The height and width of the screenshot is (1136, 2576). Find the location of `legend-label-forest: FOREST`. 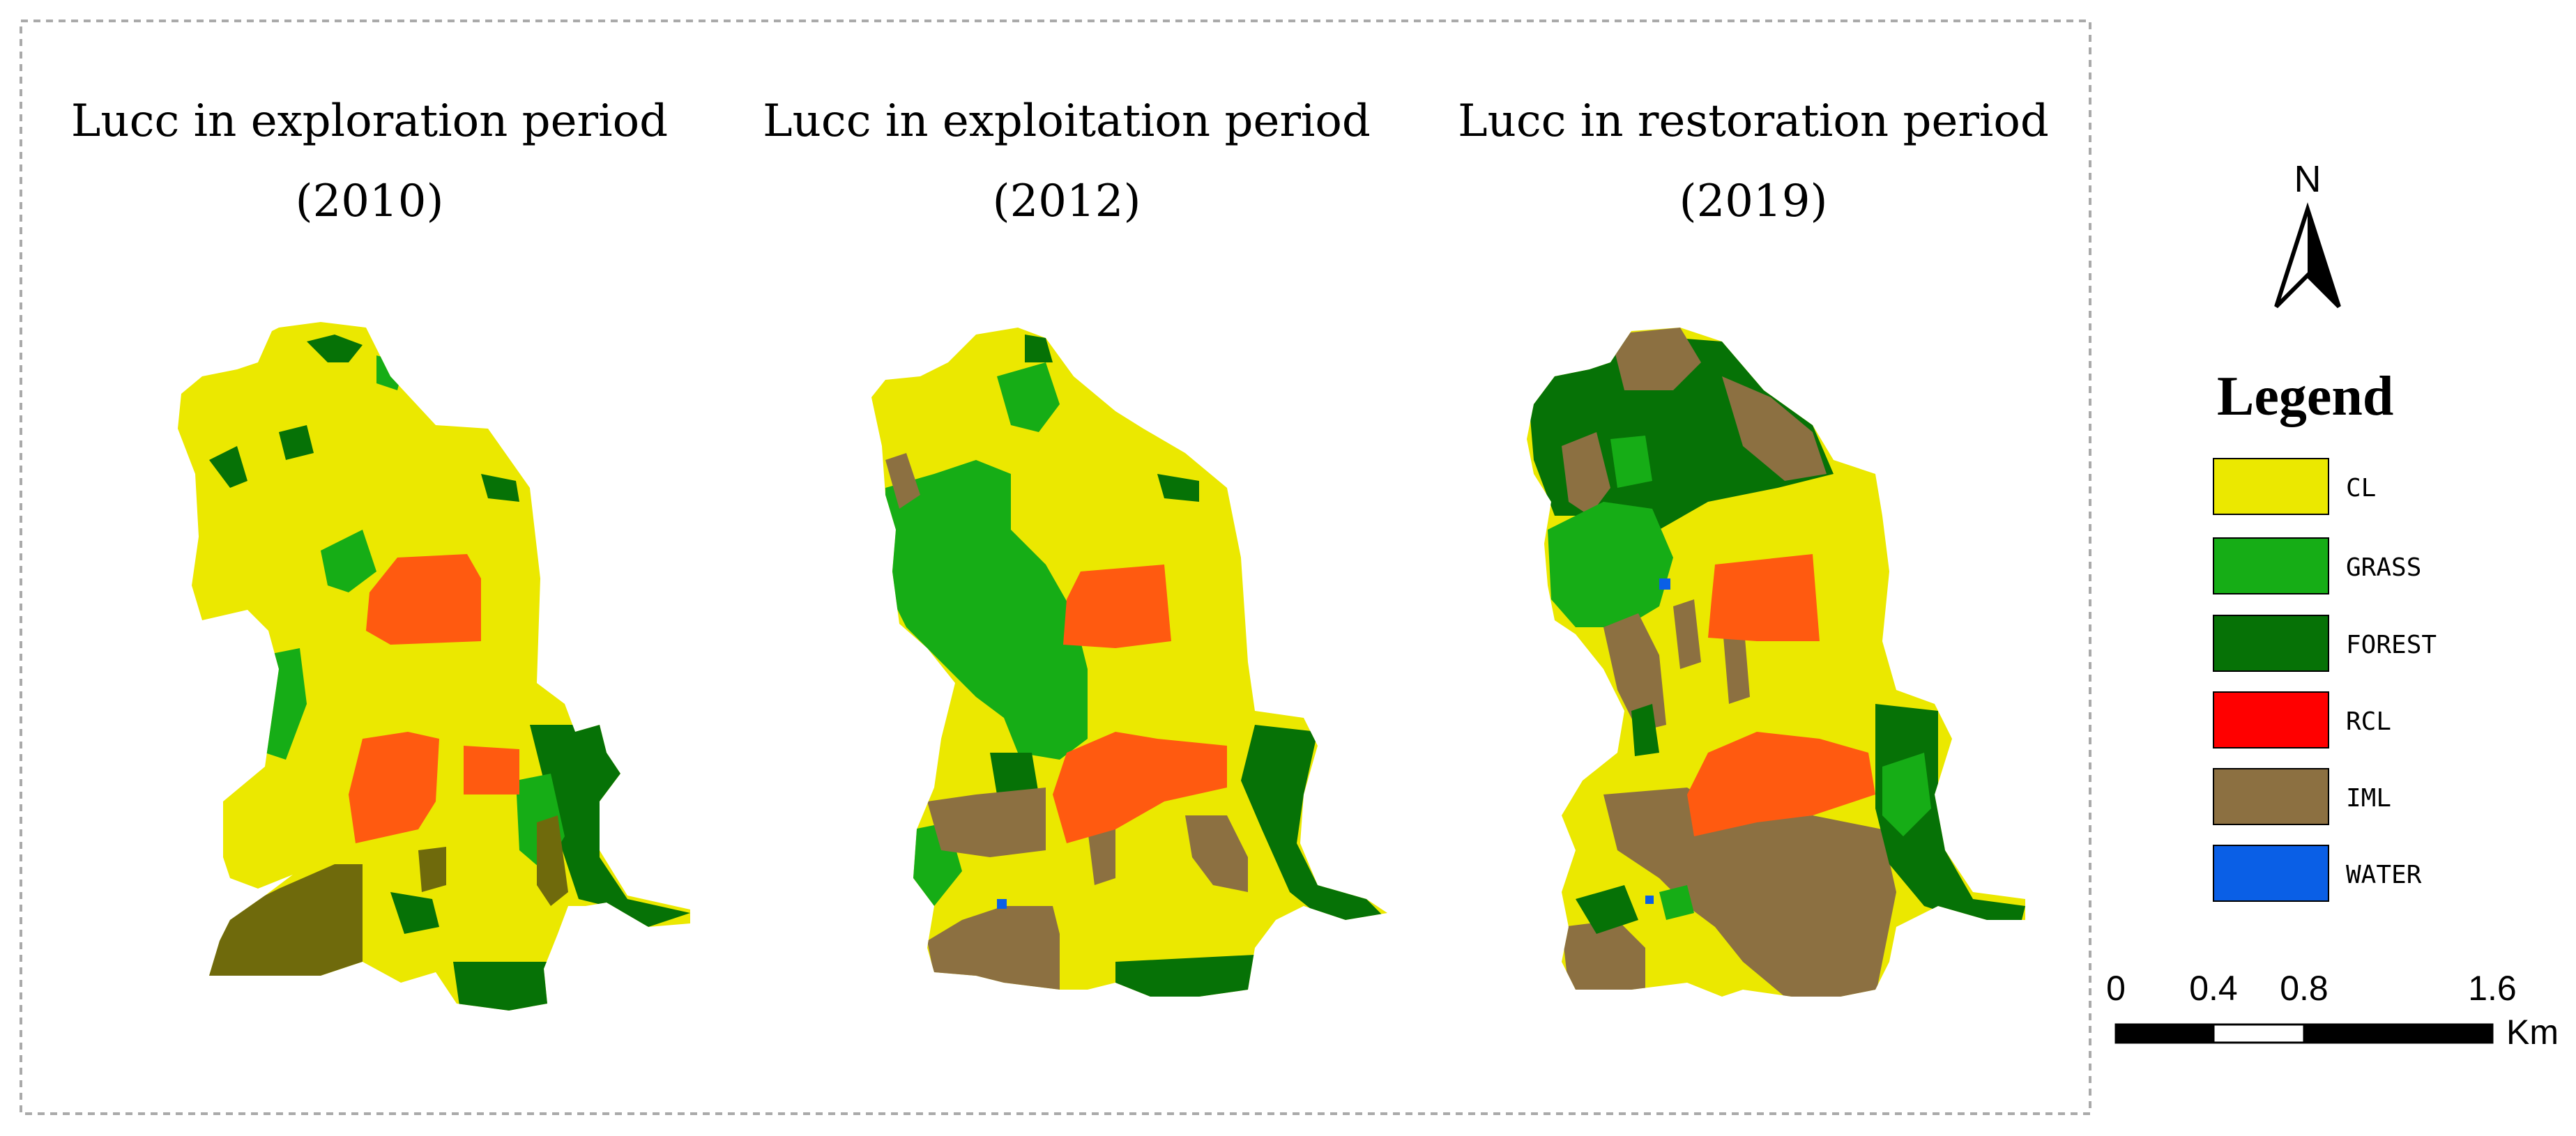

legend-label-forest: FOREST is located at coordinates (2391, 645).